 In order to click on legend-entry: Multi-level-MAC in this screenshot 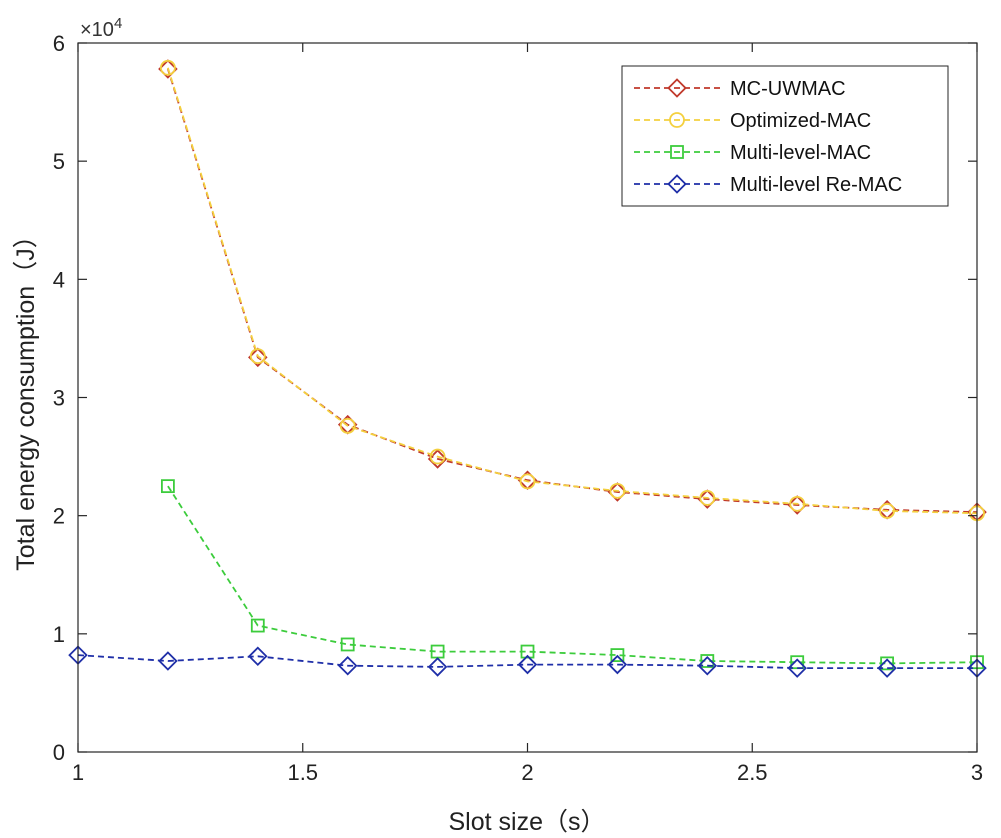, I will do `click(752, 153)`.